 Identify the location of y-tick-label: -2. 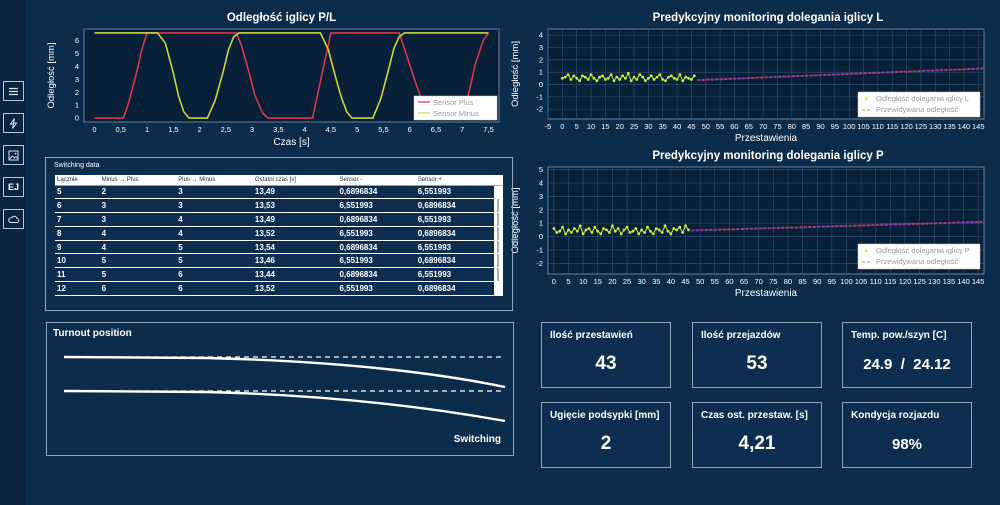
(539, 263).